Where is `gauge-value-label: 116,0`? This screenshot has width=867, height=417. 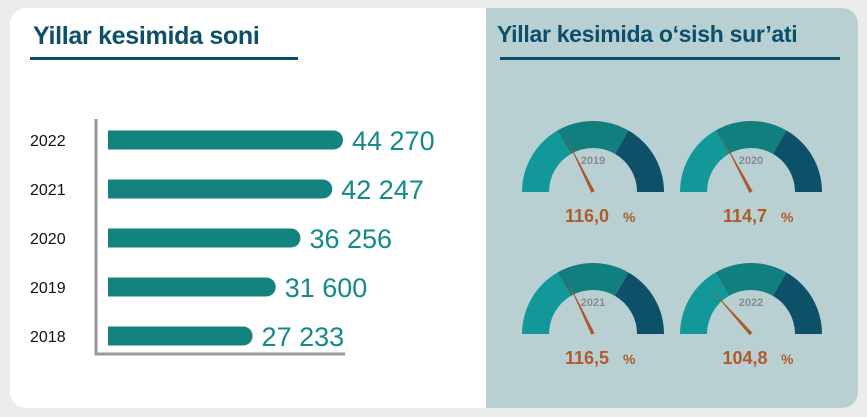 gauge-value-label: 116,0 is located at coordinates (587, 216).